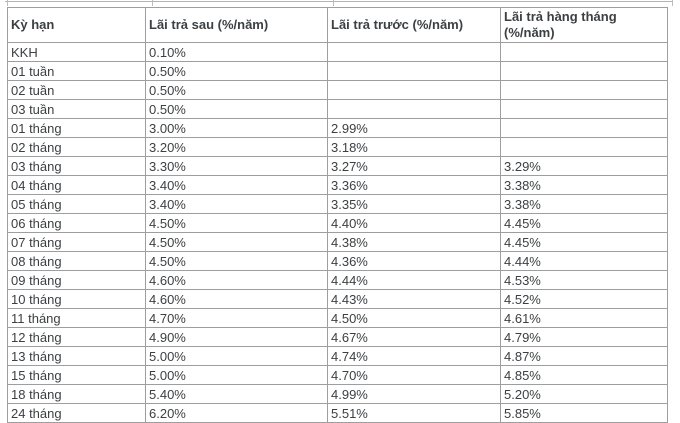  I want to click on cell-interest-paid-monthly: 5.85%, so click(584, 413).